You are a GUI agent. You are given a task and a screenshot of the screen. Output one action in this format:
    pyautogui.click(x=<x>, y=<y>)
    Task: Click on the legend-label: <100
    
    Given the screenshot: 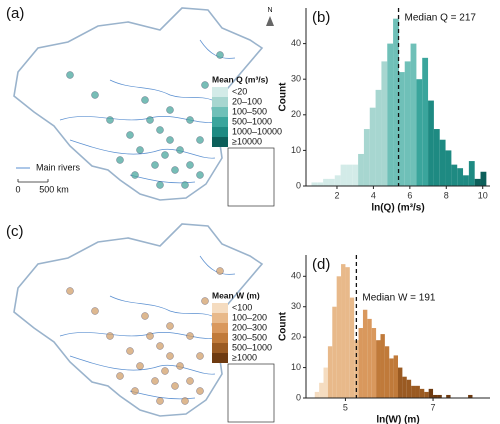 What is the action you would take?
    pyautogui.click(x=242, y=307)
    